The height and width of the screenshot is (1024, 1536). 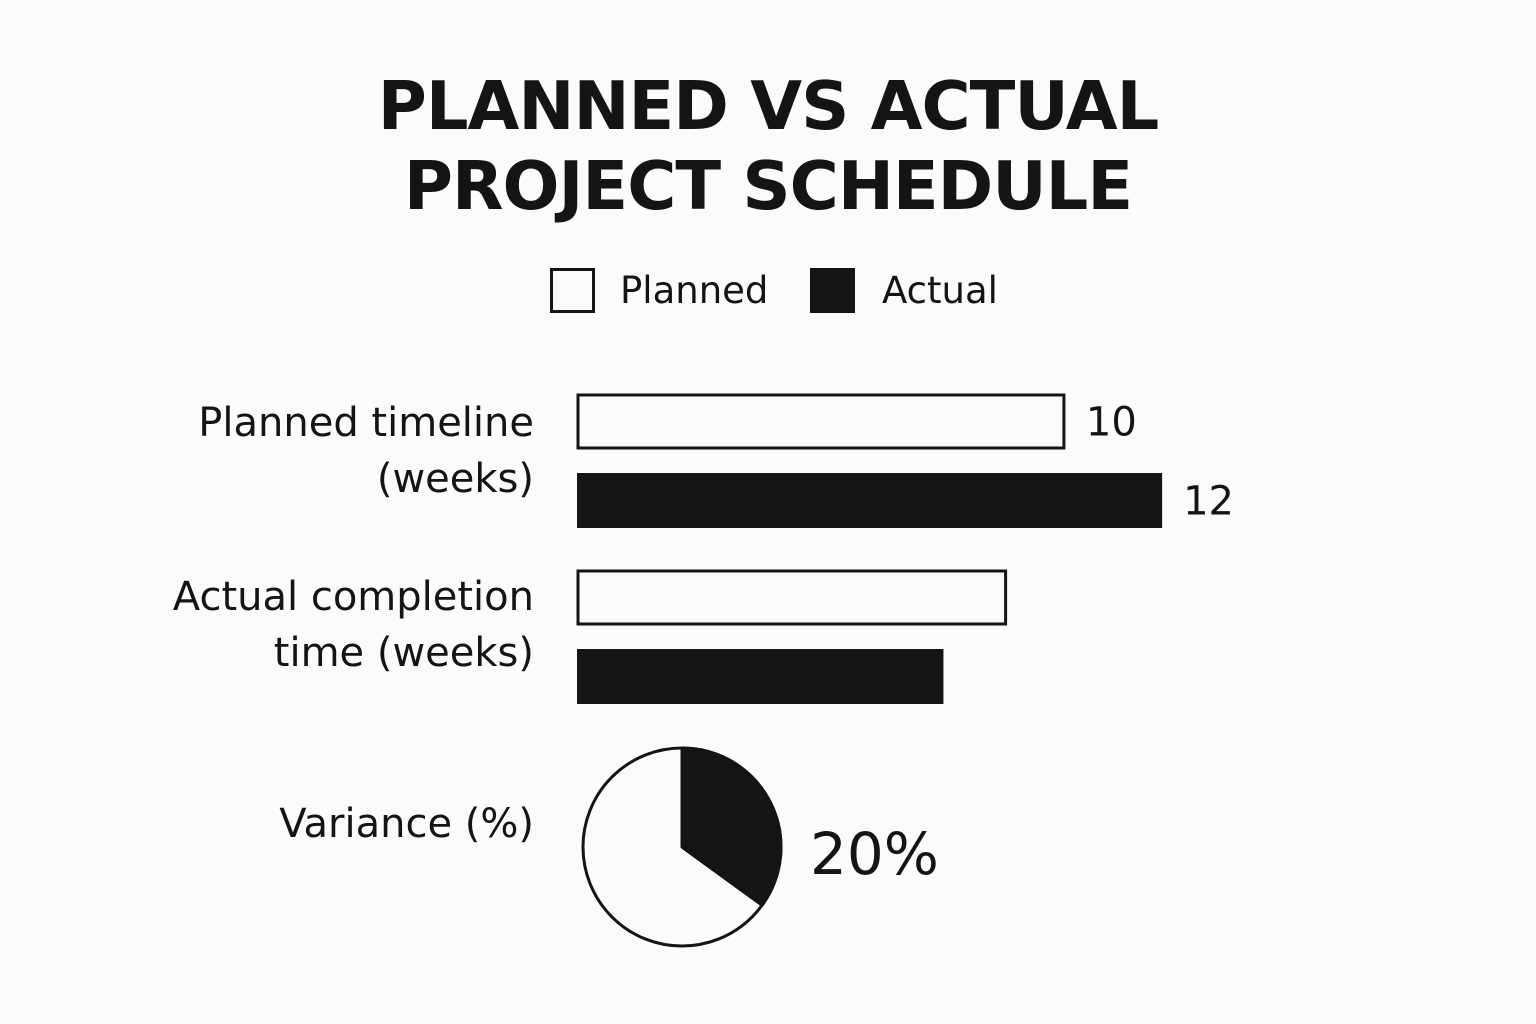 What do you see at coordinates (455, 479) in the screenshot?
I see `category-label-line: (weeks)` at bounding box center [455, 479].